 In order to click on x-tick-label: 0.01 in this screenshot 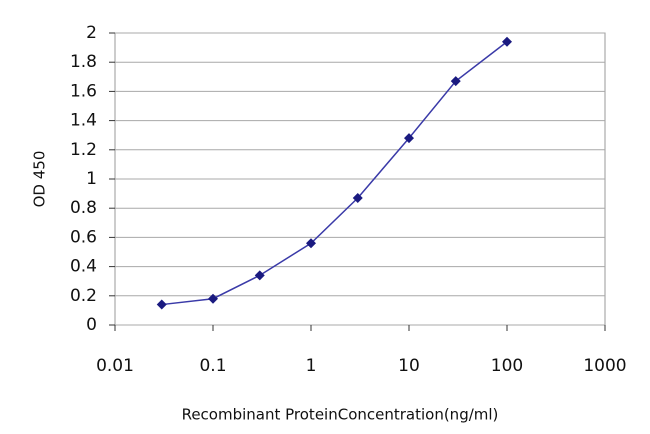, I will do `click(115, 366)`.